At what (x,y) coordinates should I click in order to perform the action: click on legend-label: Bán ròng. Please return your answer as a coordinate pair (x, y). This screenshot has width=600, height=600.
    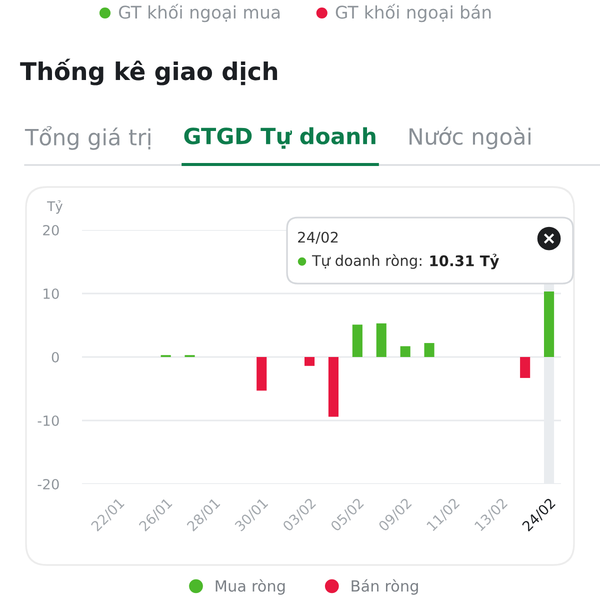
    Looking at the image, I should click on (385, 587).